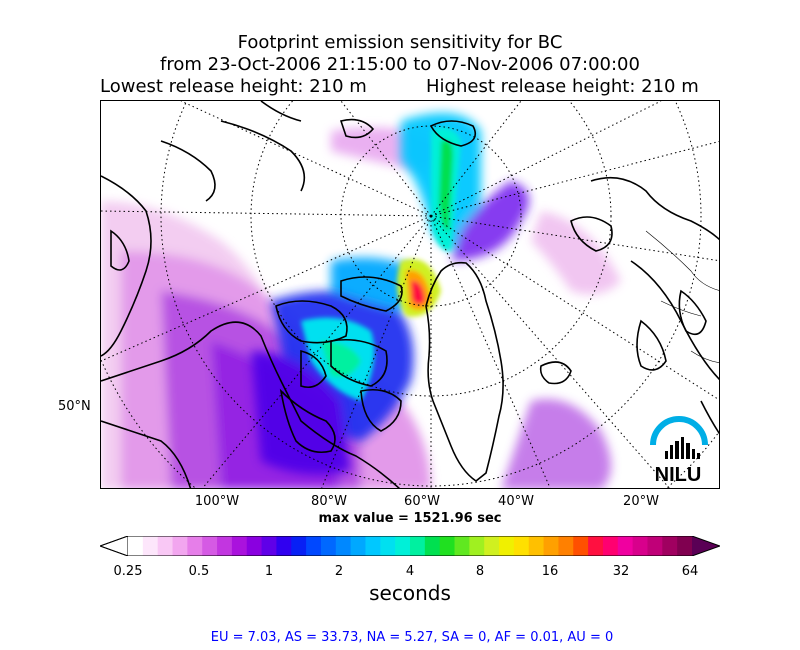 Image resolution: width=800 pixels, height=650 pixels. Describe the element at coordinates (641, 501) in the screenshot. I see `lon-label-20w: 20°W` at that location.